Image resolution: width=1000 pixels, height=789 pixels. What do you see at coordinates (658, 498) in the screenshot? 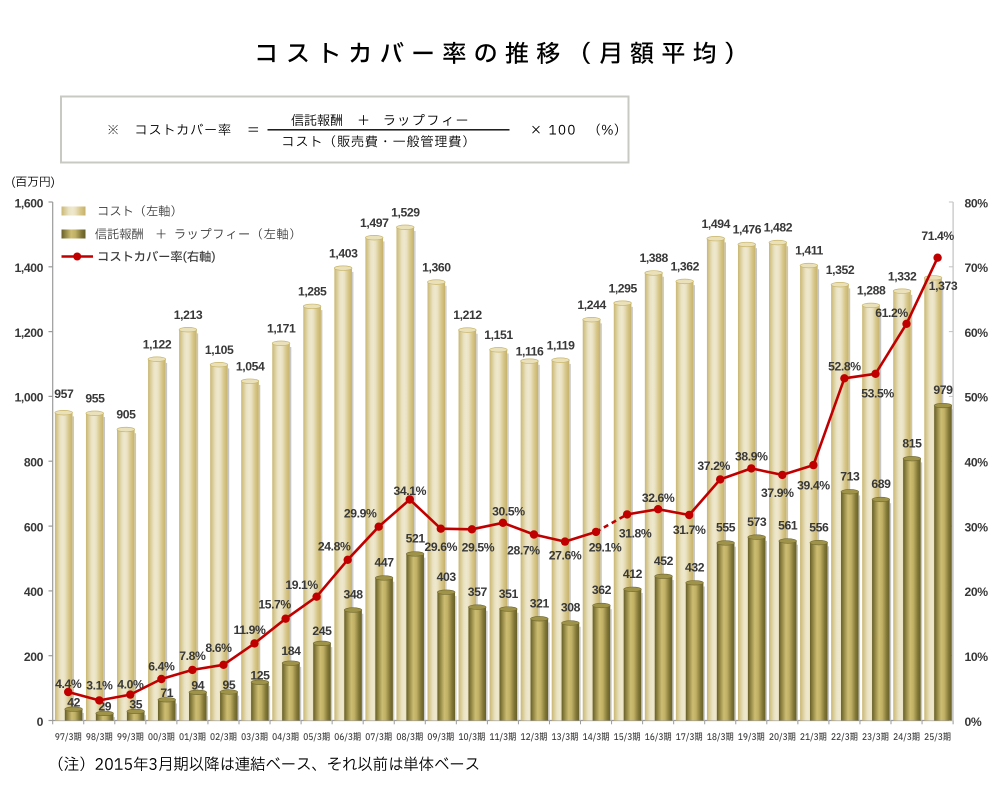
I see `svg-text: 32.6%` at bounding box center [658, 498].